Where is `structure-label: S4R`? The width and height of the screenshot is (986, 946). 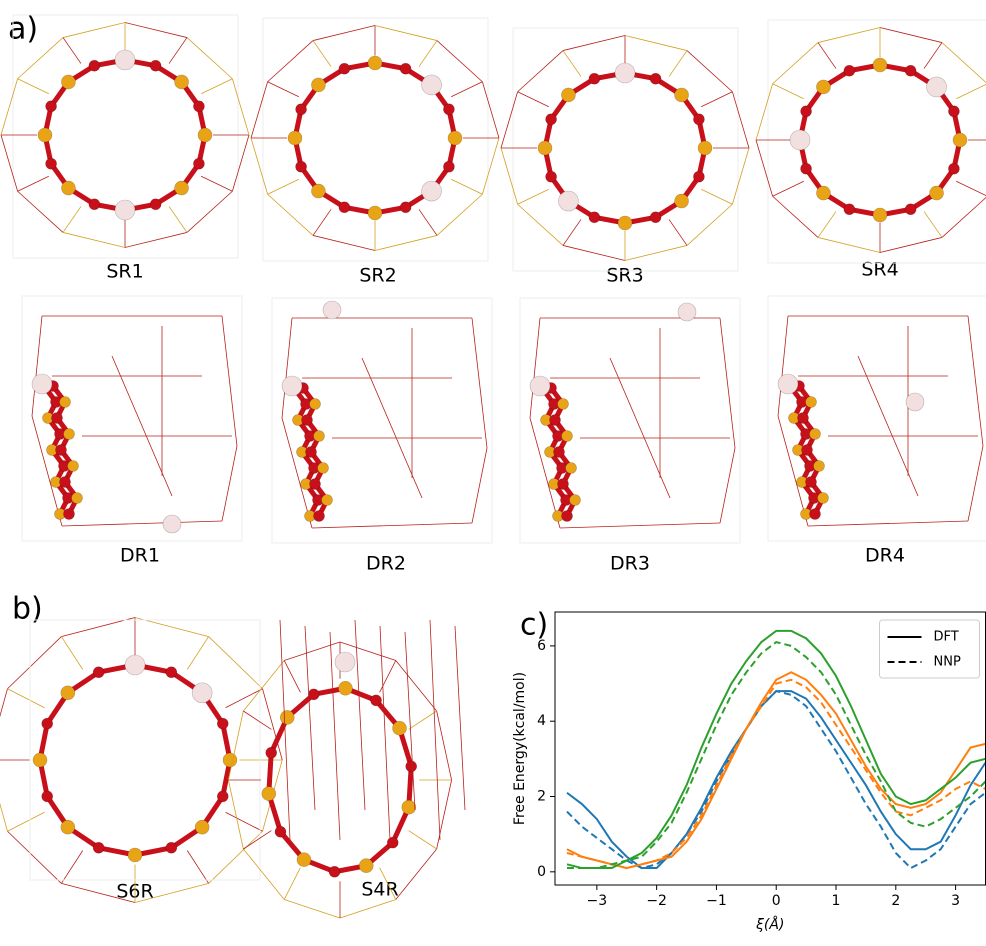
structure-label: S4R is located at coordinates (379, 890).